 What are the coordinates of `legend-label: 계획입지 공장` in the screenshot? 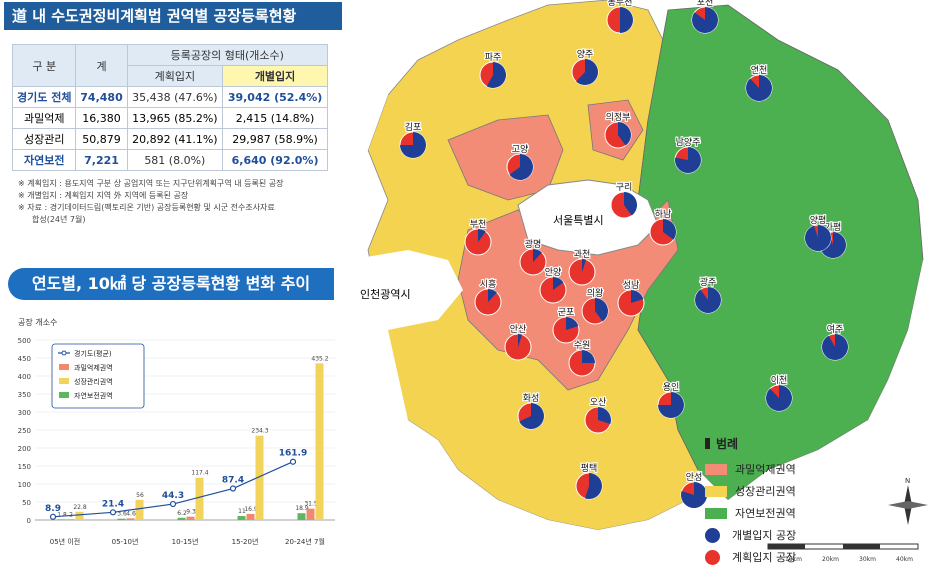 It's located at (764, 557).